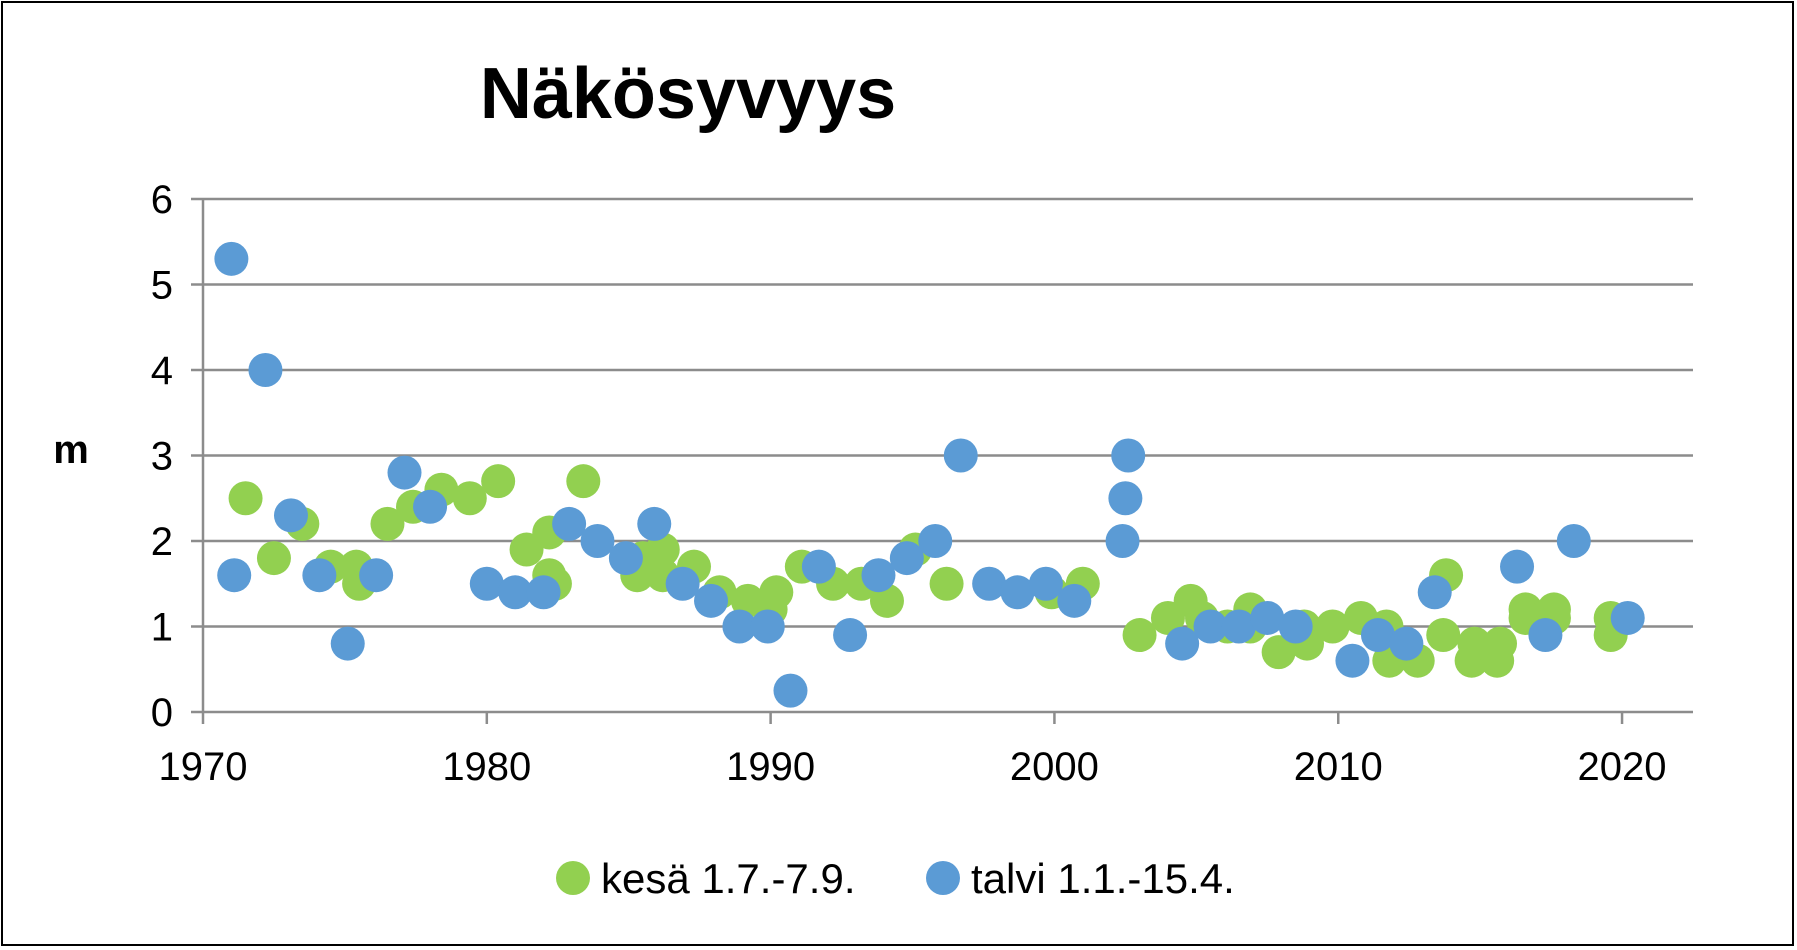 Image resolution: width=1797 pixels, height=950 pixels. I want to click on y-tick-label-3: 3, so click(162, 457).